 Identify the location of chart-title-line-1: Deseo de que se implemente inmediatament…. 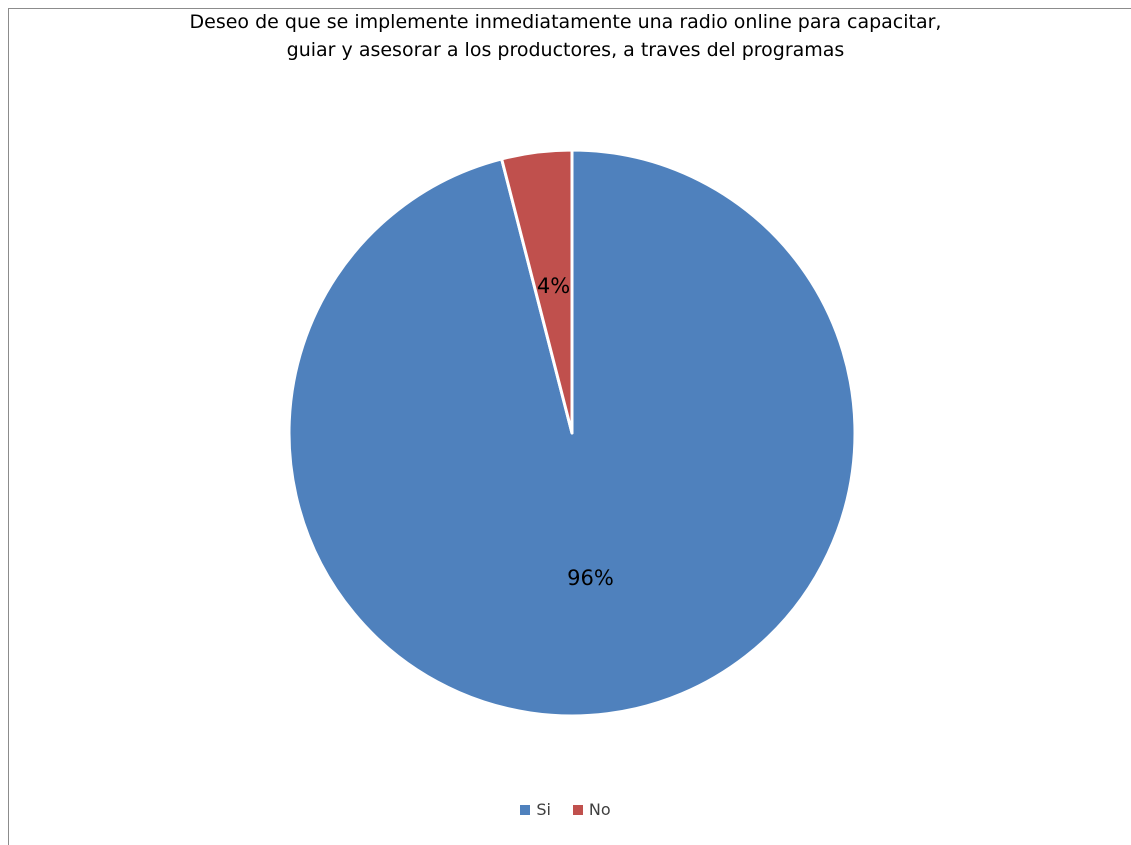
(565, 22).